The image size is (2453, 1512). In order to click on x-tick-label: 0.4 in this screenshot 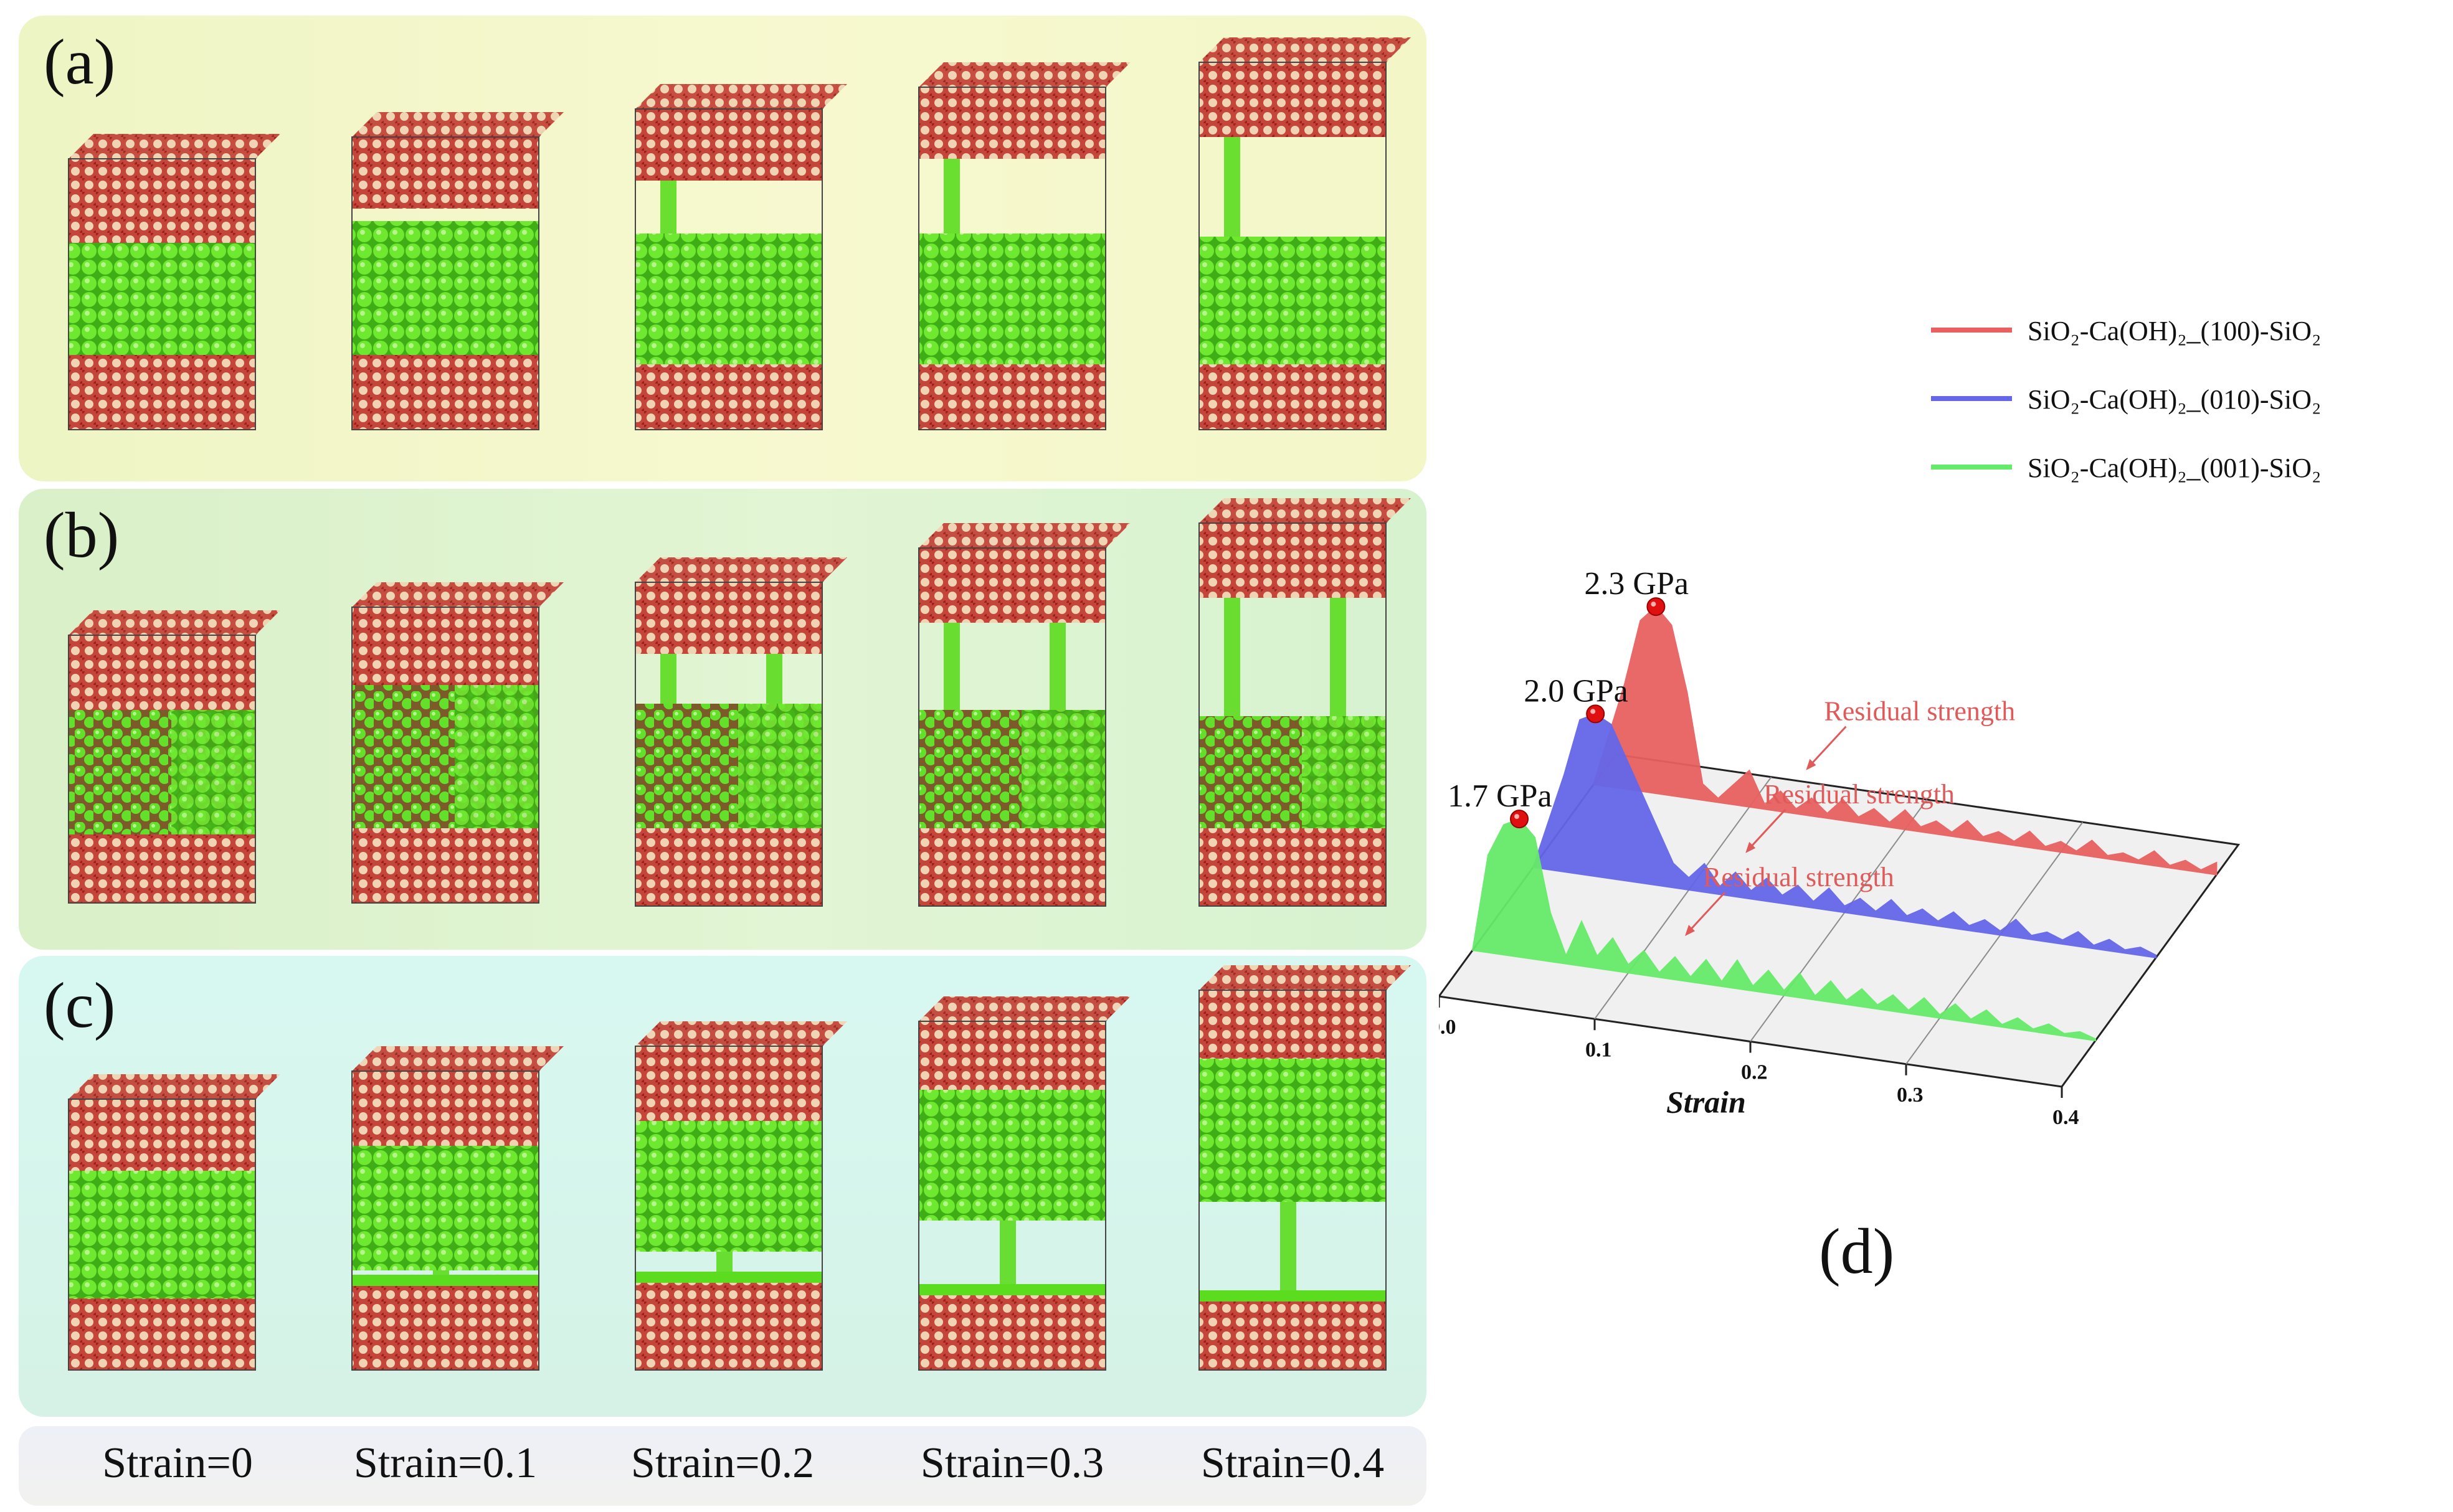, I will do `click(2065, 1117)`.